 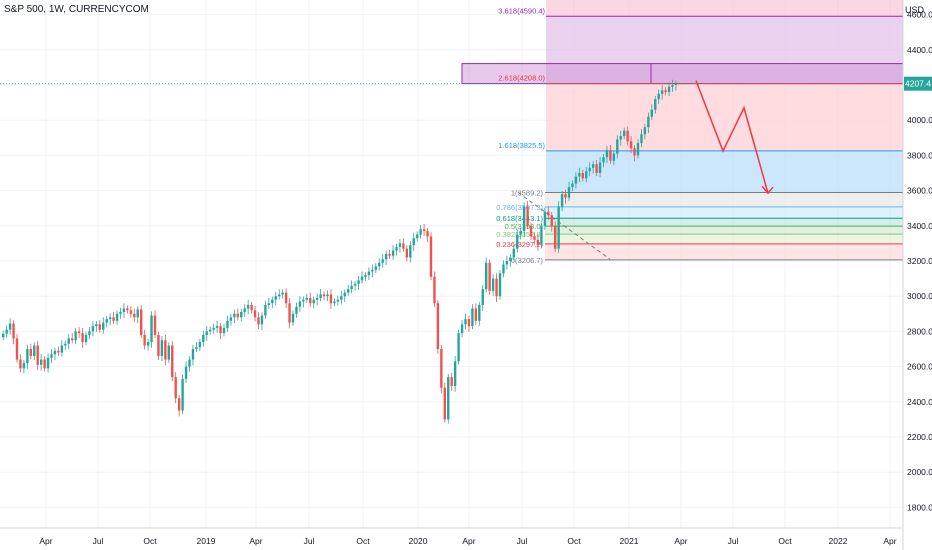 What do you see at coordinates (919, 226) in the screenshot?
I see `y-tick-label: 3400.0` at bounding box center [919, 226].